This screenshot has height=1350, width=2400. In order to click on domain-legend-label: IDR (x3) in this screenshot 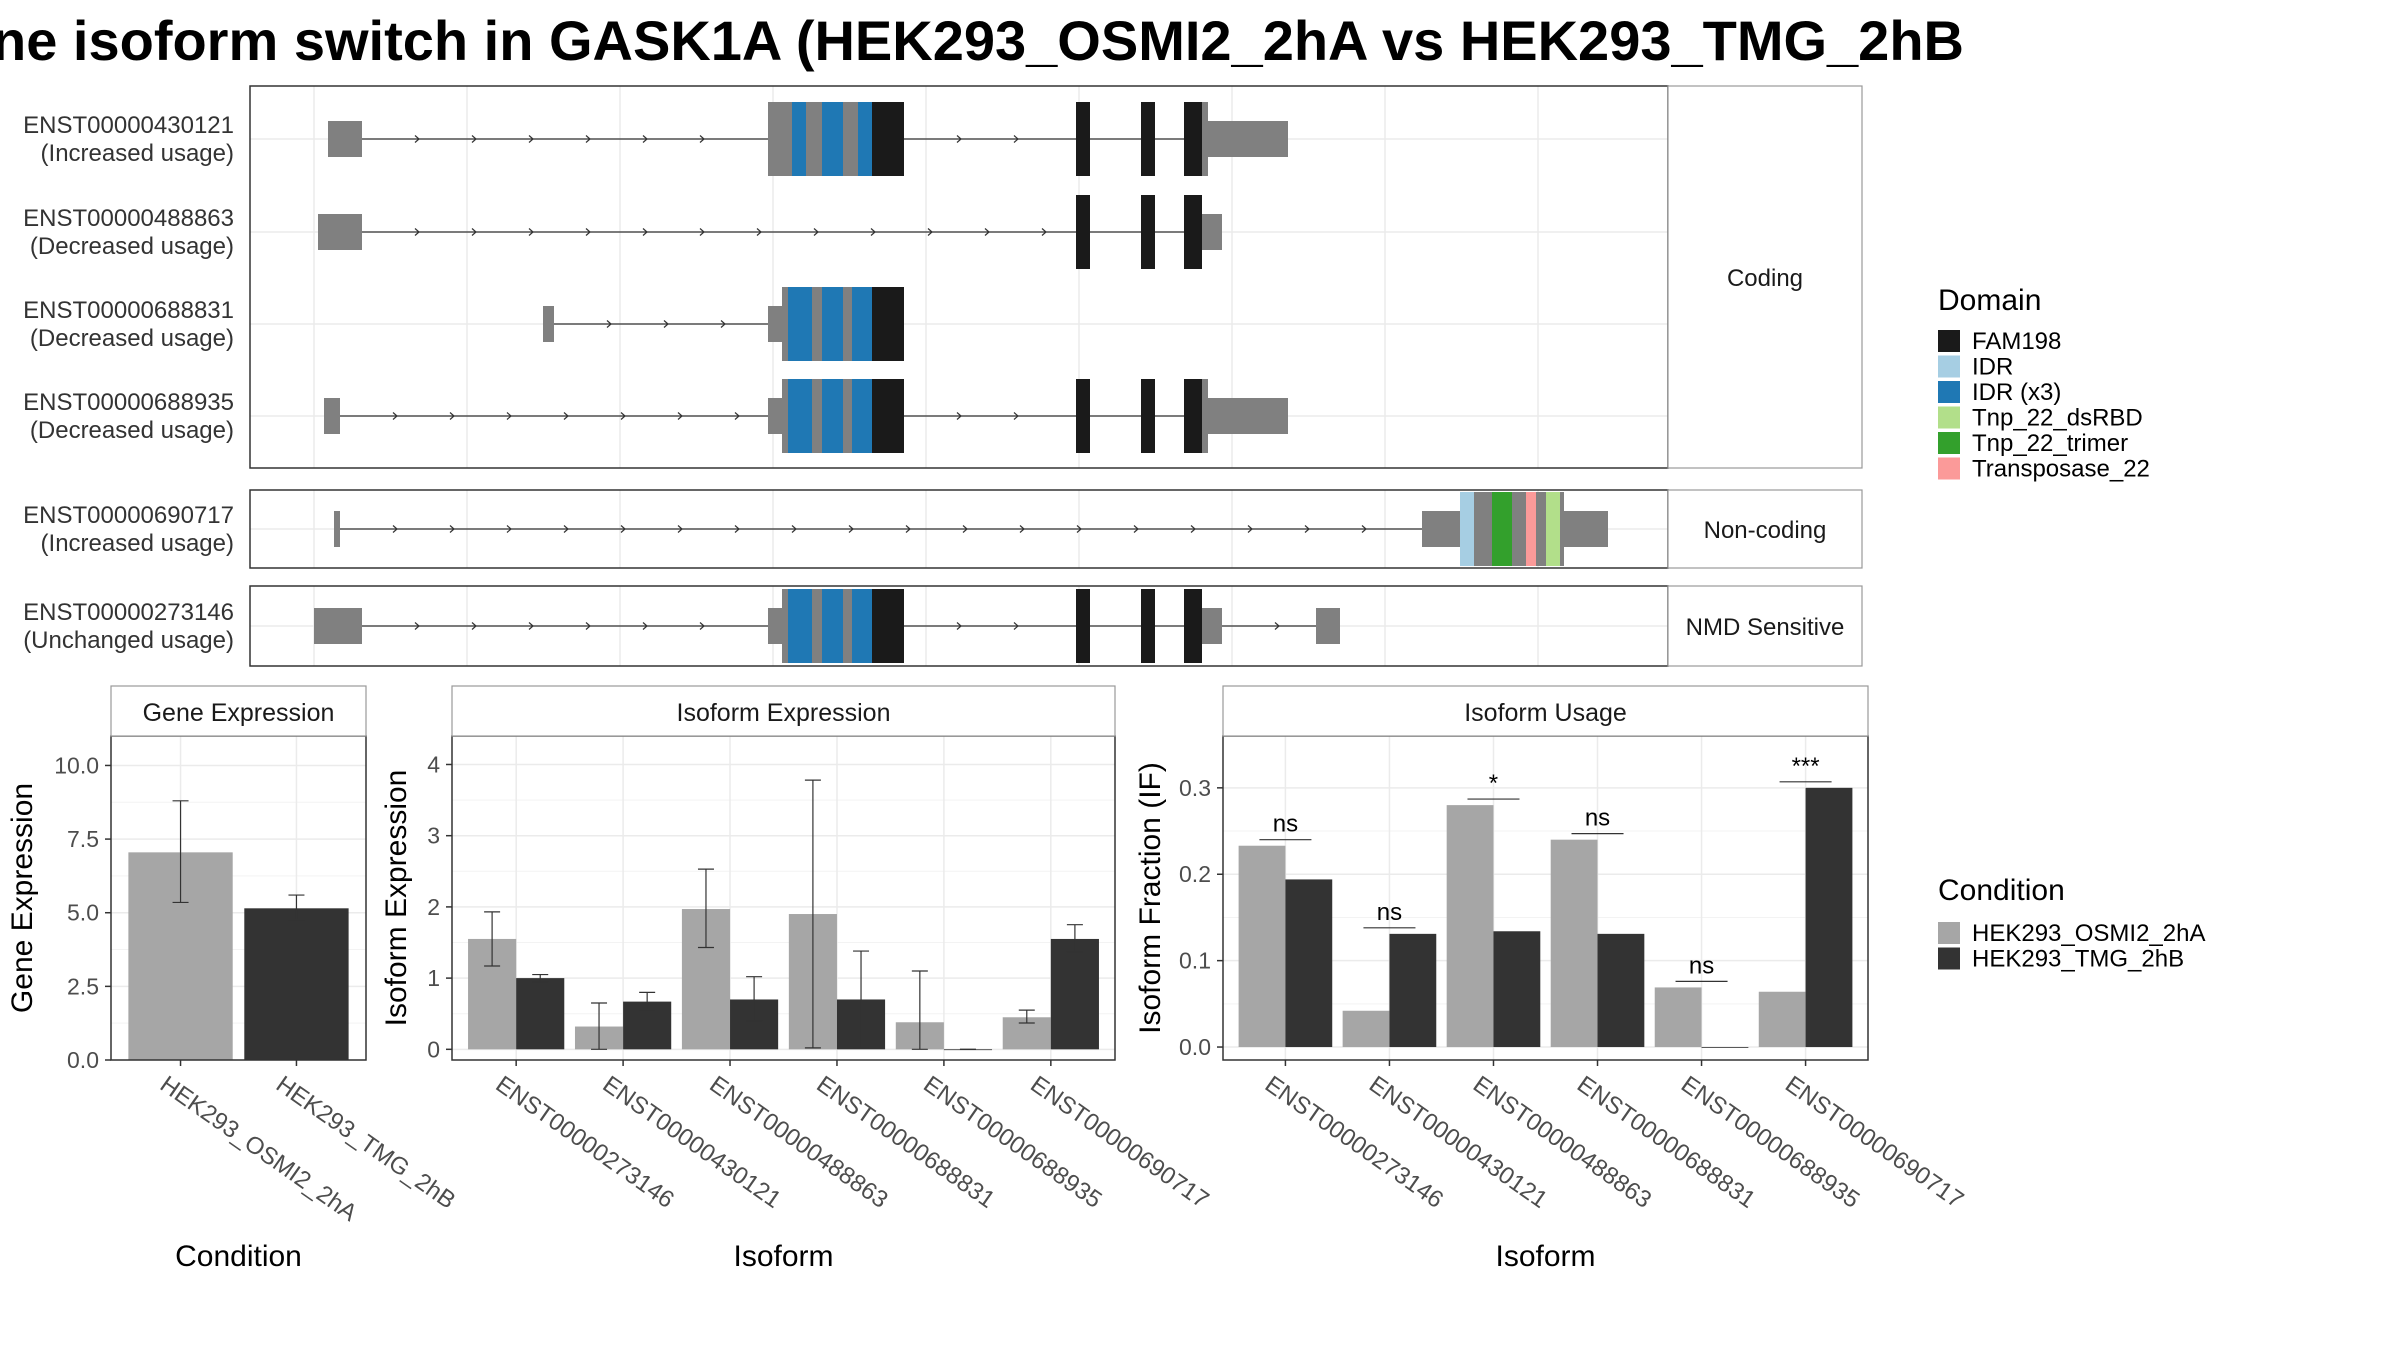, I will do `click(2016, 392)`.